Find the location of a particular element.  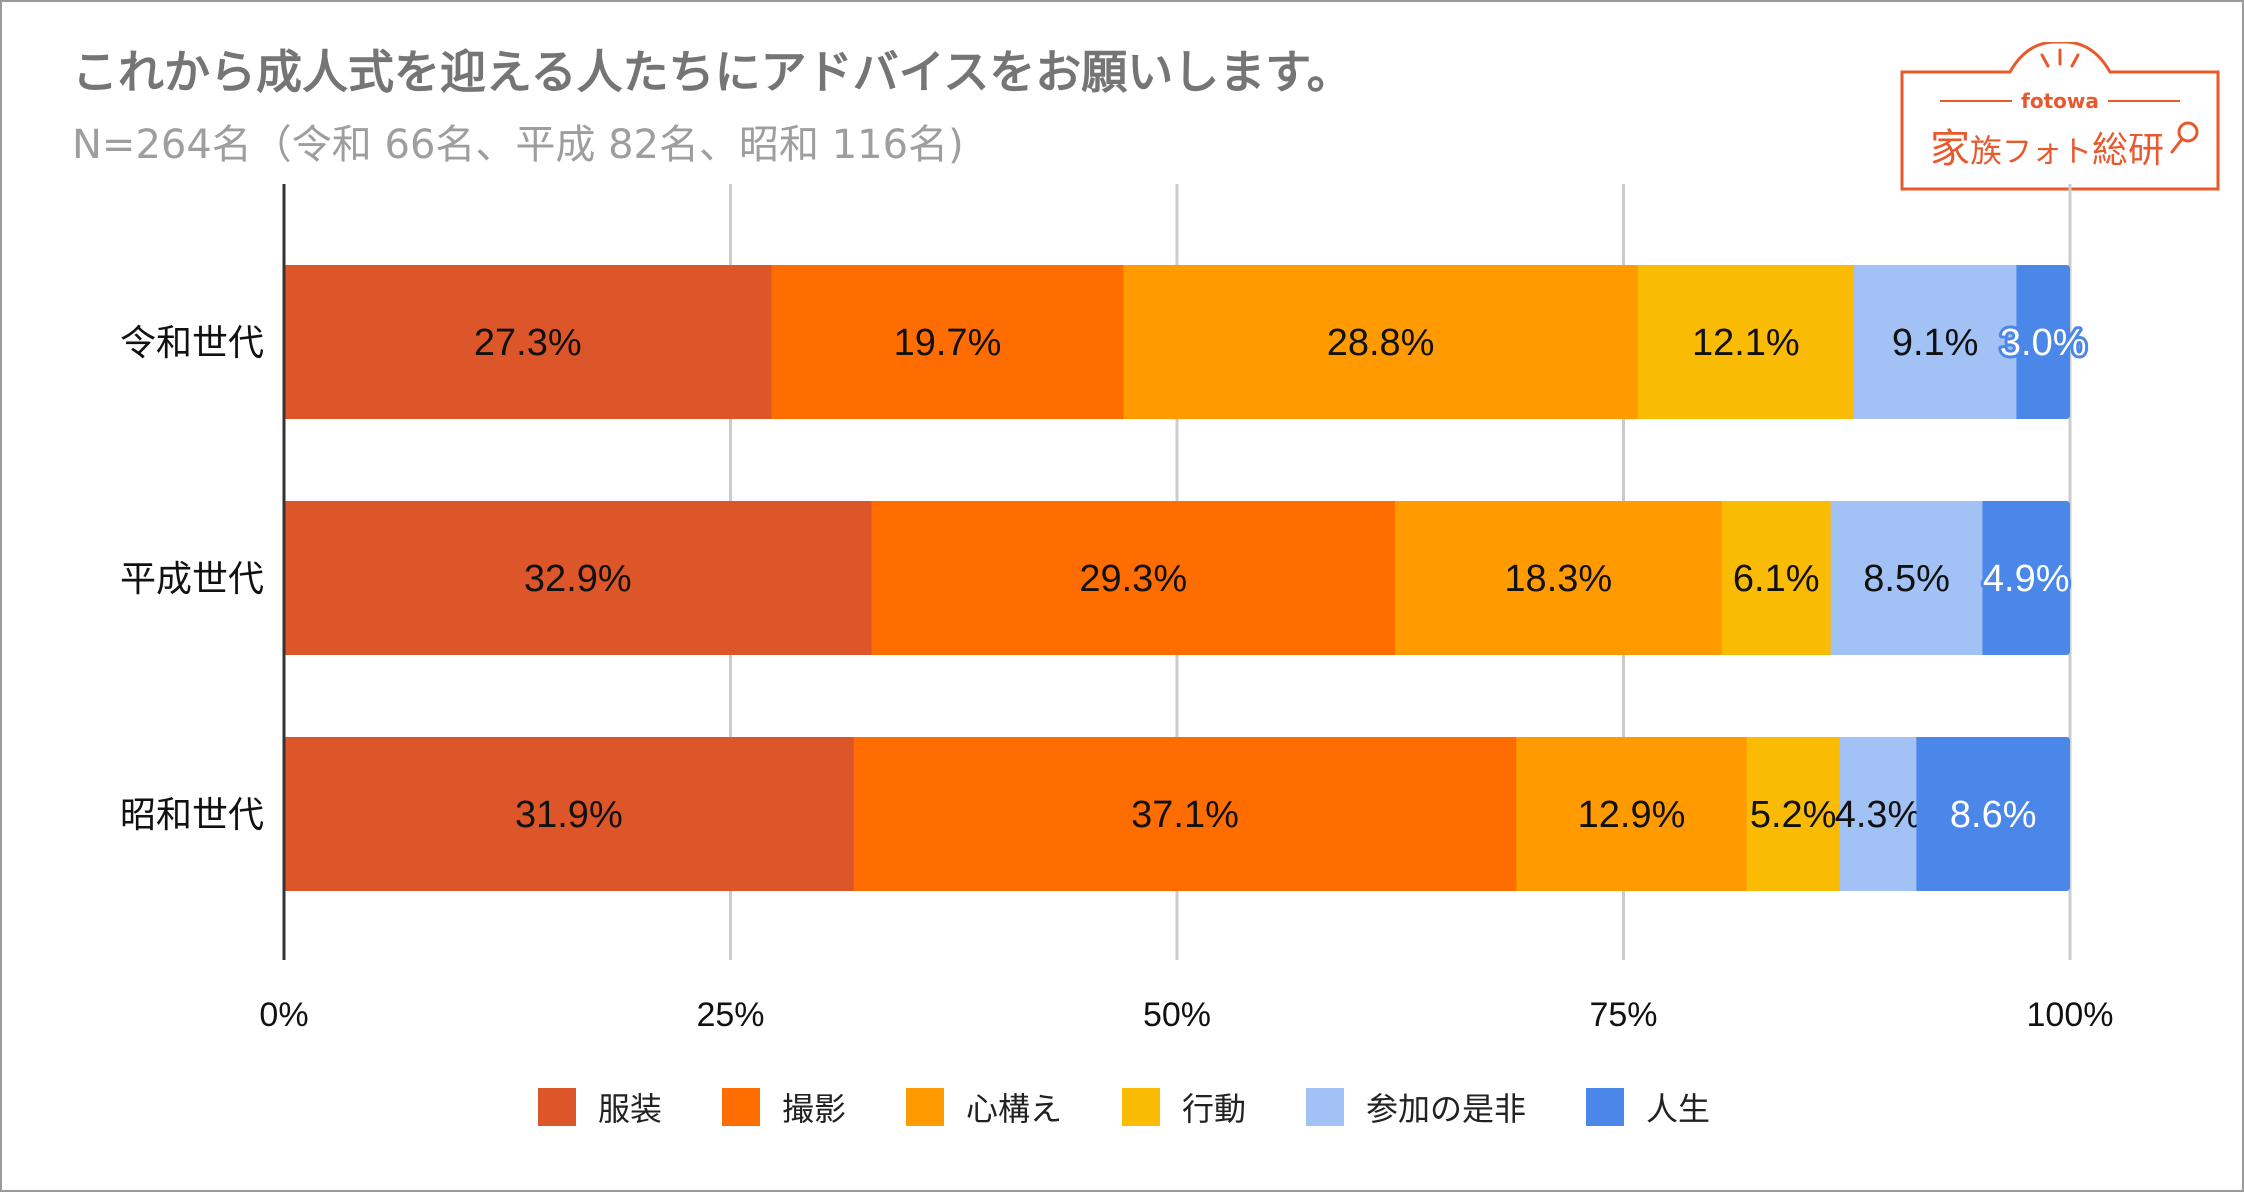

category-label: 令和世代 is located at coordinates (192, 343).